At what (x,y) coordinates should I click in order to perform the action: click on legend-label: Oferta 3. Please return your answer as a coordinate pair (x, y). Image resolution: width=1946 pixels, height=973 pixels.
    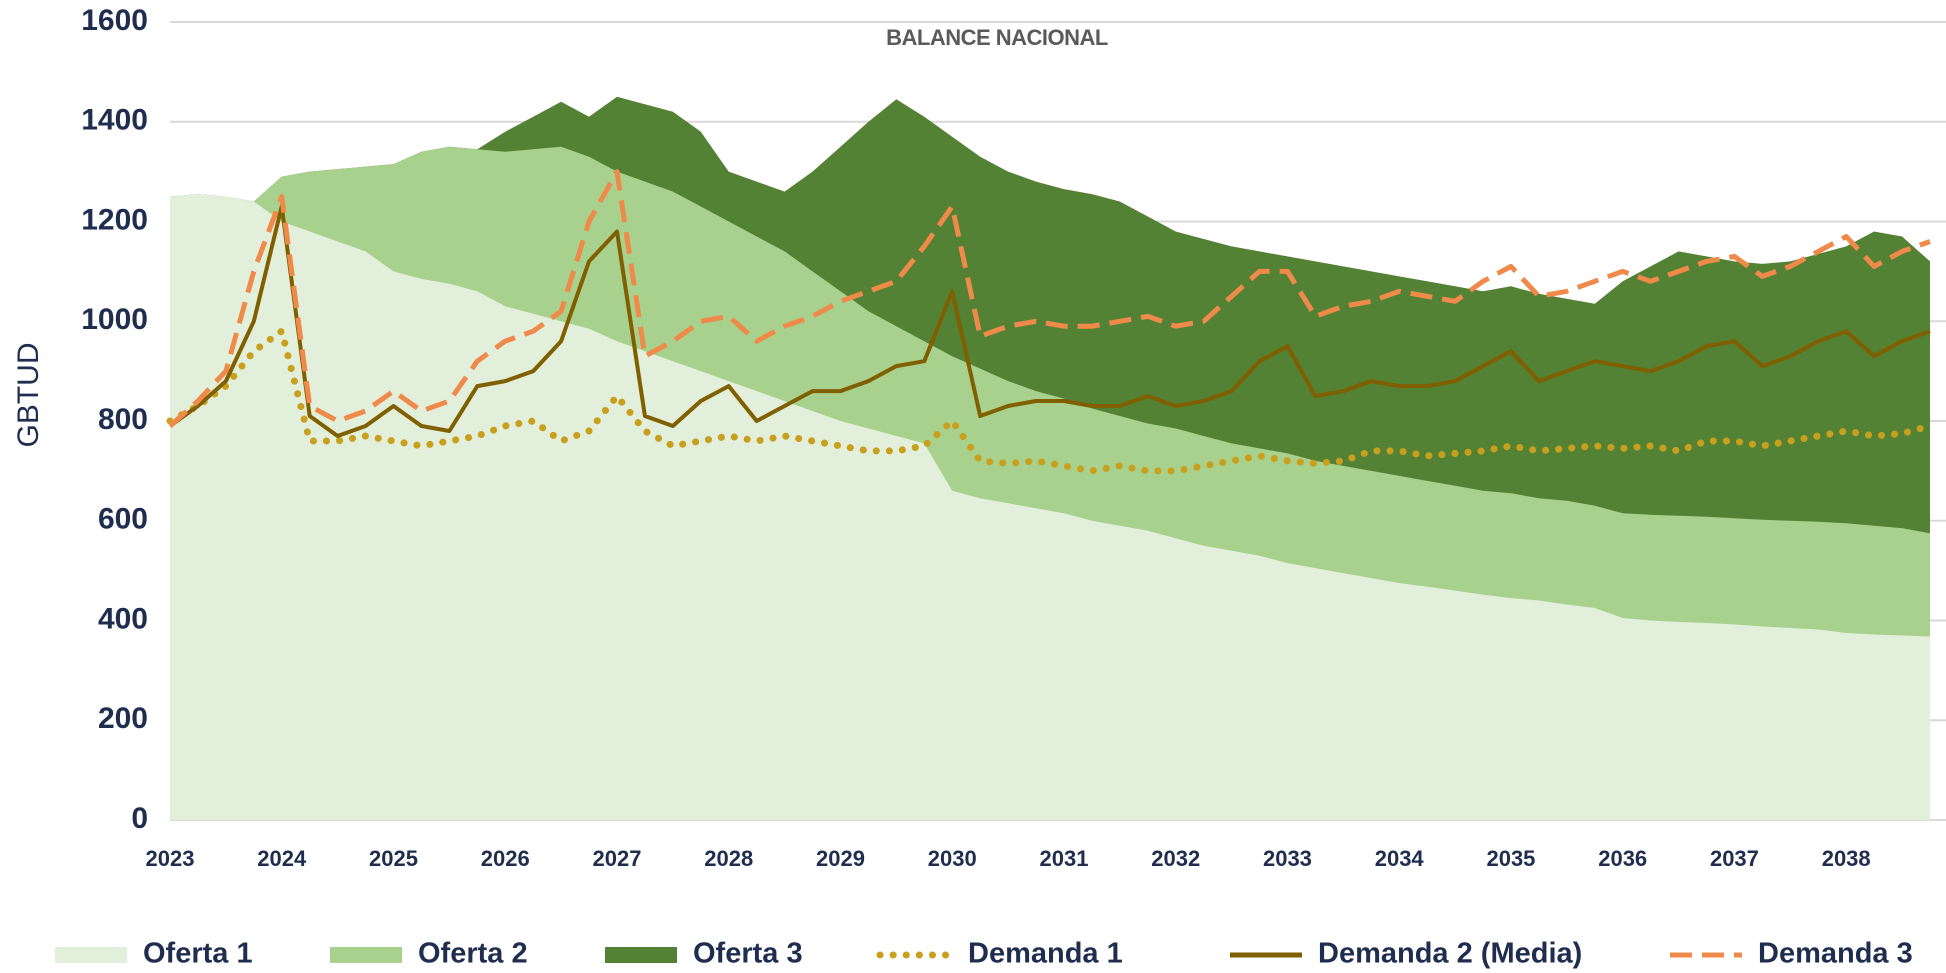
    Looking at the image, I should click on (748, 954).